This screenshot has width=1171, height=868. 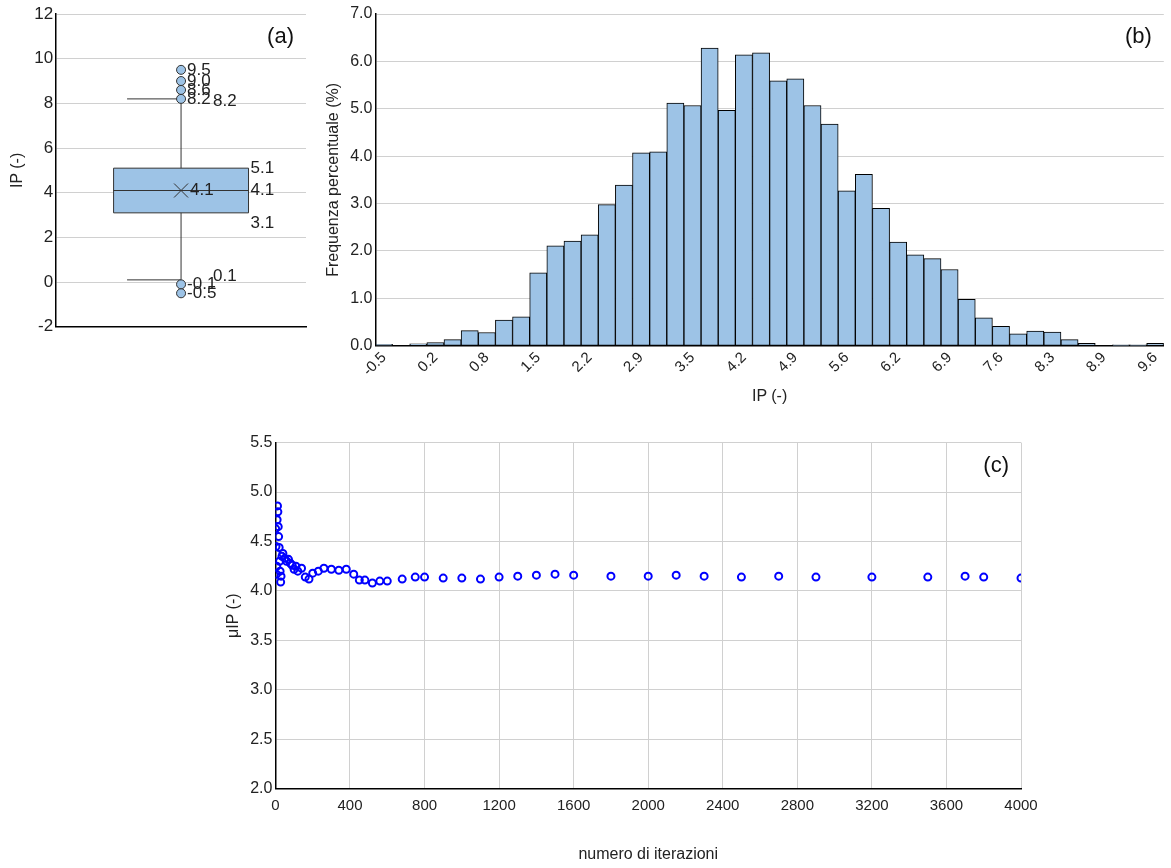 I want to click on x-tick-label: 0.8, so click(x=478, y=361).